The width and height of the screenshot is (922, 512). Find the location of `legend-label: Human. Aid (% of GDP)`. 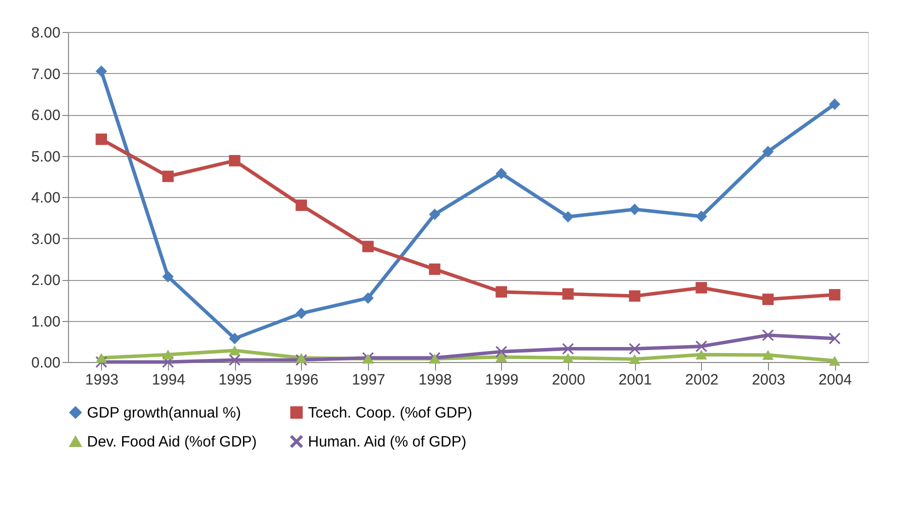

legend-label: Human. Aid (% of GDP) is located at coordinates (387, 442).